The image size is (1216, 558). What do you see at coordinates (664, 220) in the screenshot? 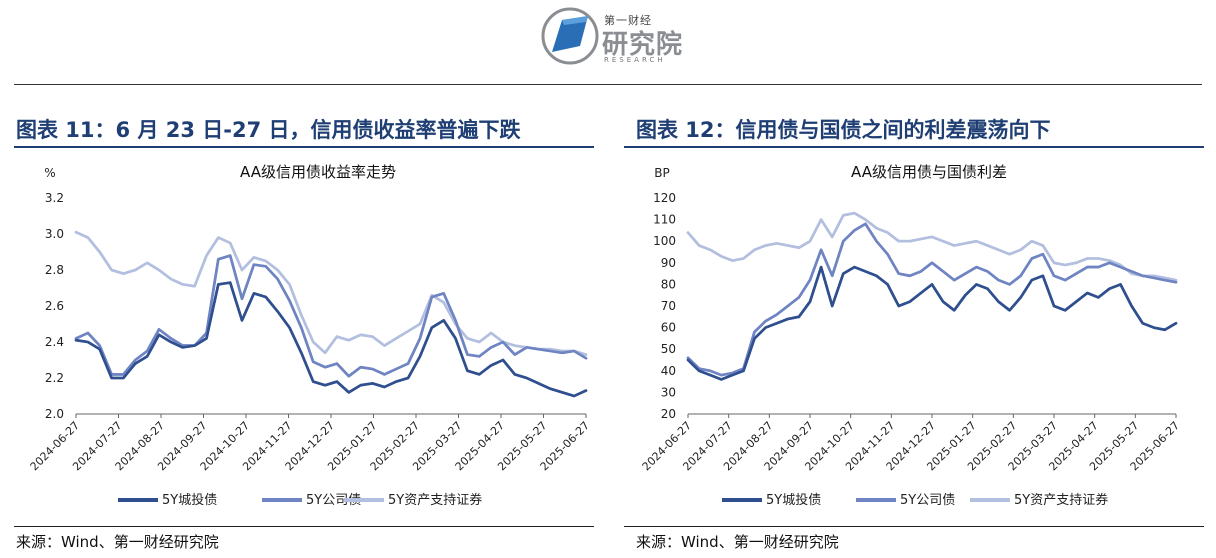
I see `y-tick-label: 110` at bounding box center [664, 220].